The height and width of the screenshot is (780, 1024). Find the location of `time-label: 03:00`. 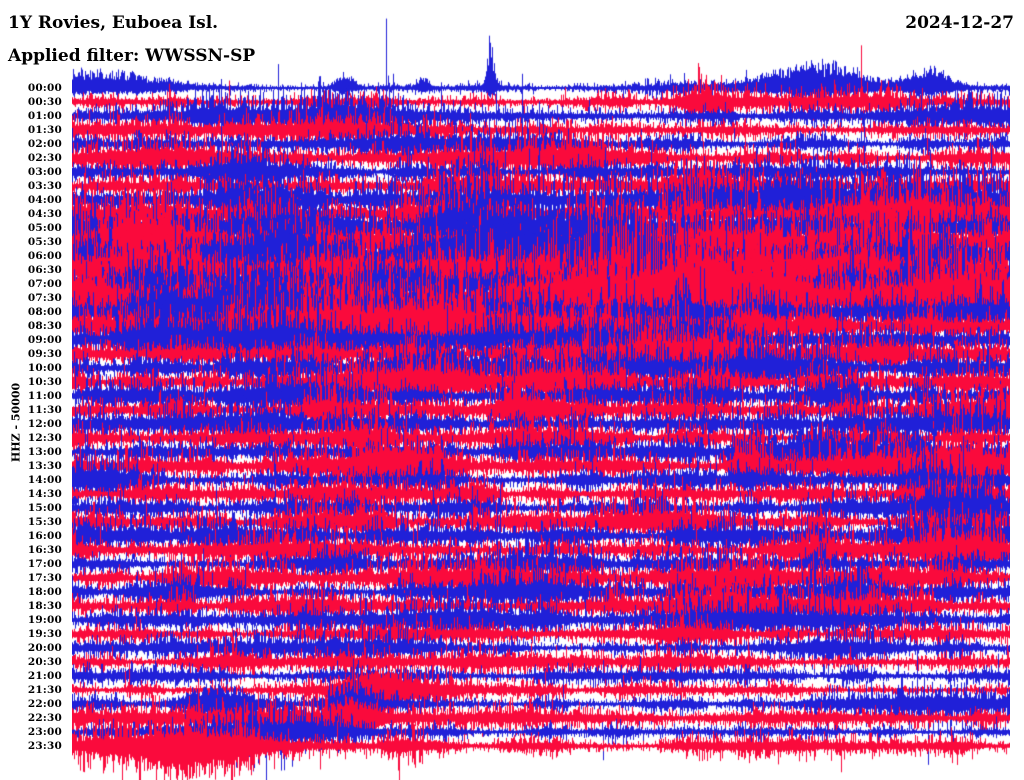

time-label: 03:00 is located at coordinates (44, 172).